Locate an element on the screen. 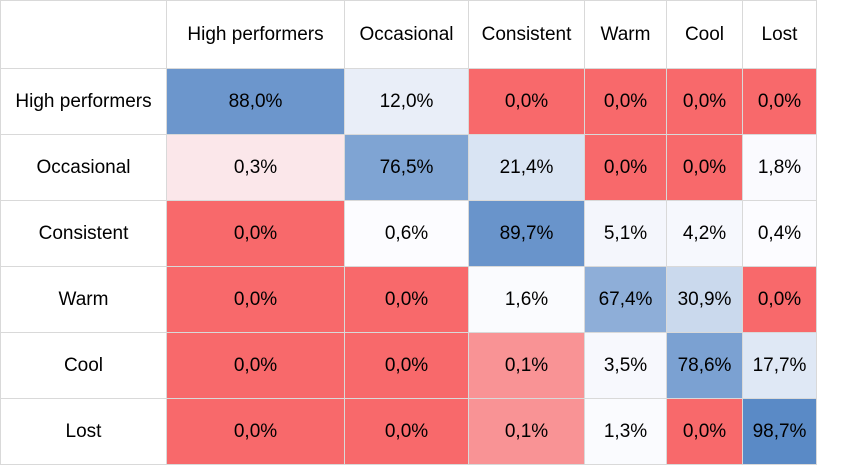  row-header-cool: Cool is located at coordinates (83, 365).